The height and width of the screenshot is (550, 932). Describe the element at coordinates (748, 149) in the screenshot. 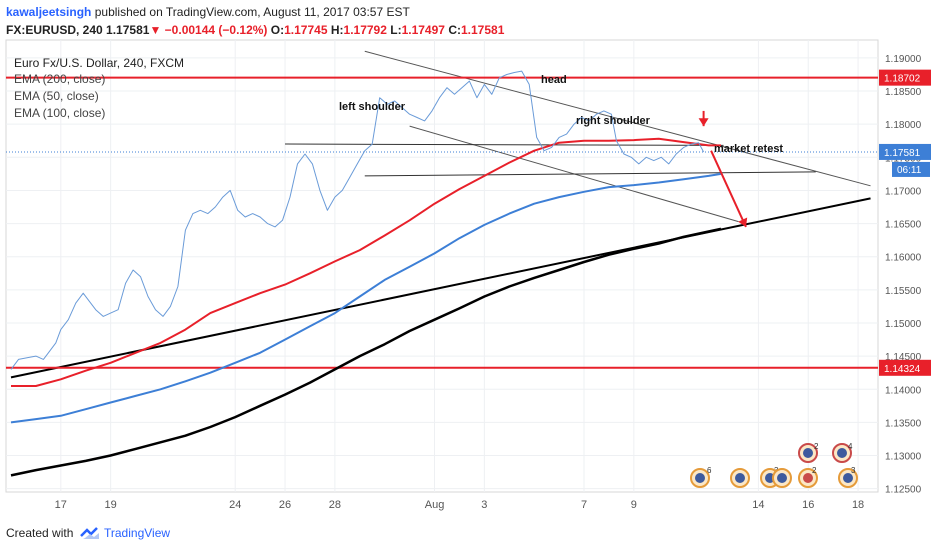

I see `annotation-market-retest: market retest` at that location.